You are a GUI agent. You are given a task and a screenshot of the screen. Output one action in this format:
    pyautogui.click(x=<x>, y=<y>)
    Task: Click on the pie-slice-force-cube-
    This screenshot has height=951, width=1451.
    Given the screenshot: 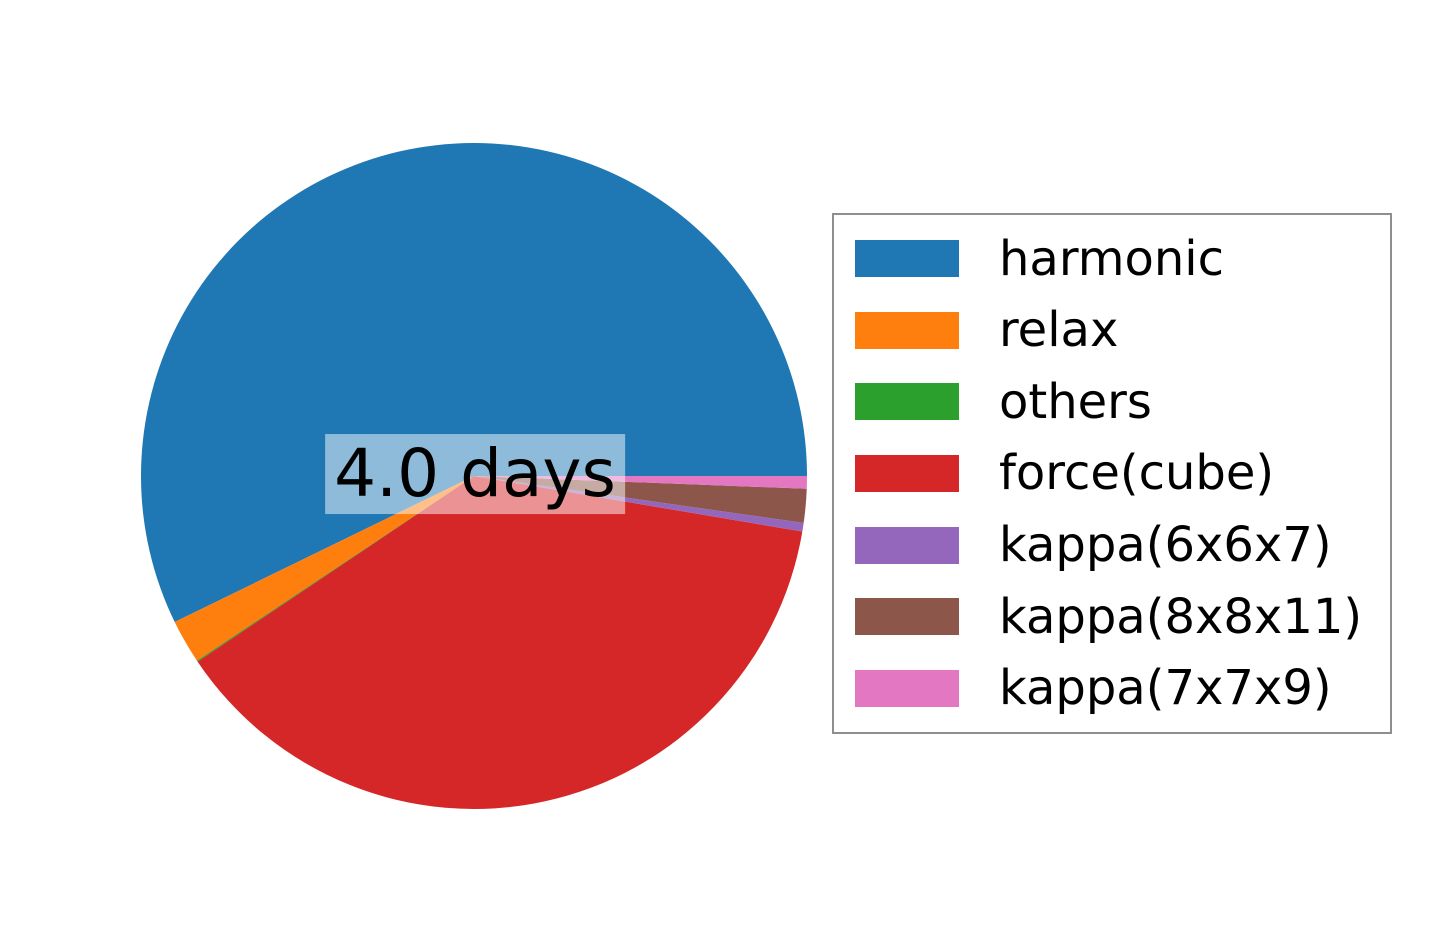 What is the action you would take?
    pyautogui.click(x=500, y=642)
    